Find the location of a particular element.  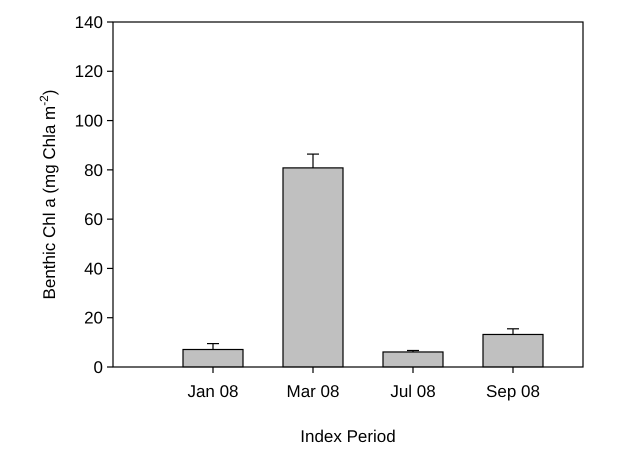

y-tick-label: 40 is located at coordinates (93, 268).